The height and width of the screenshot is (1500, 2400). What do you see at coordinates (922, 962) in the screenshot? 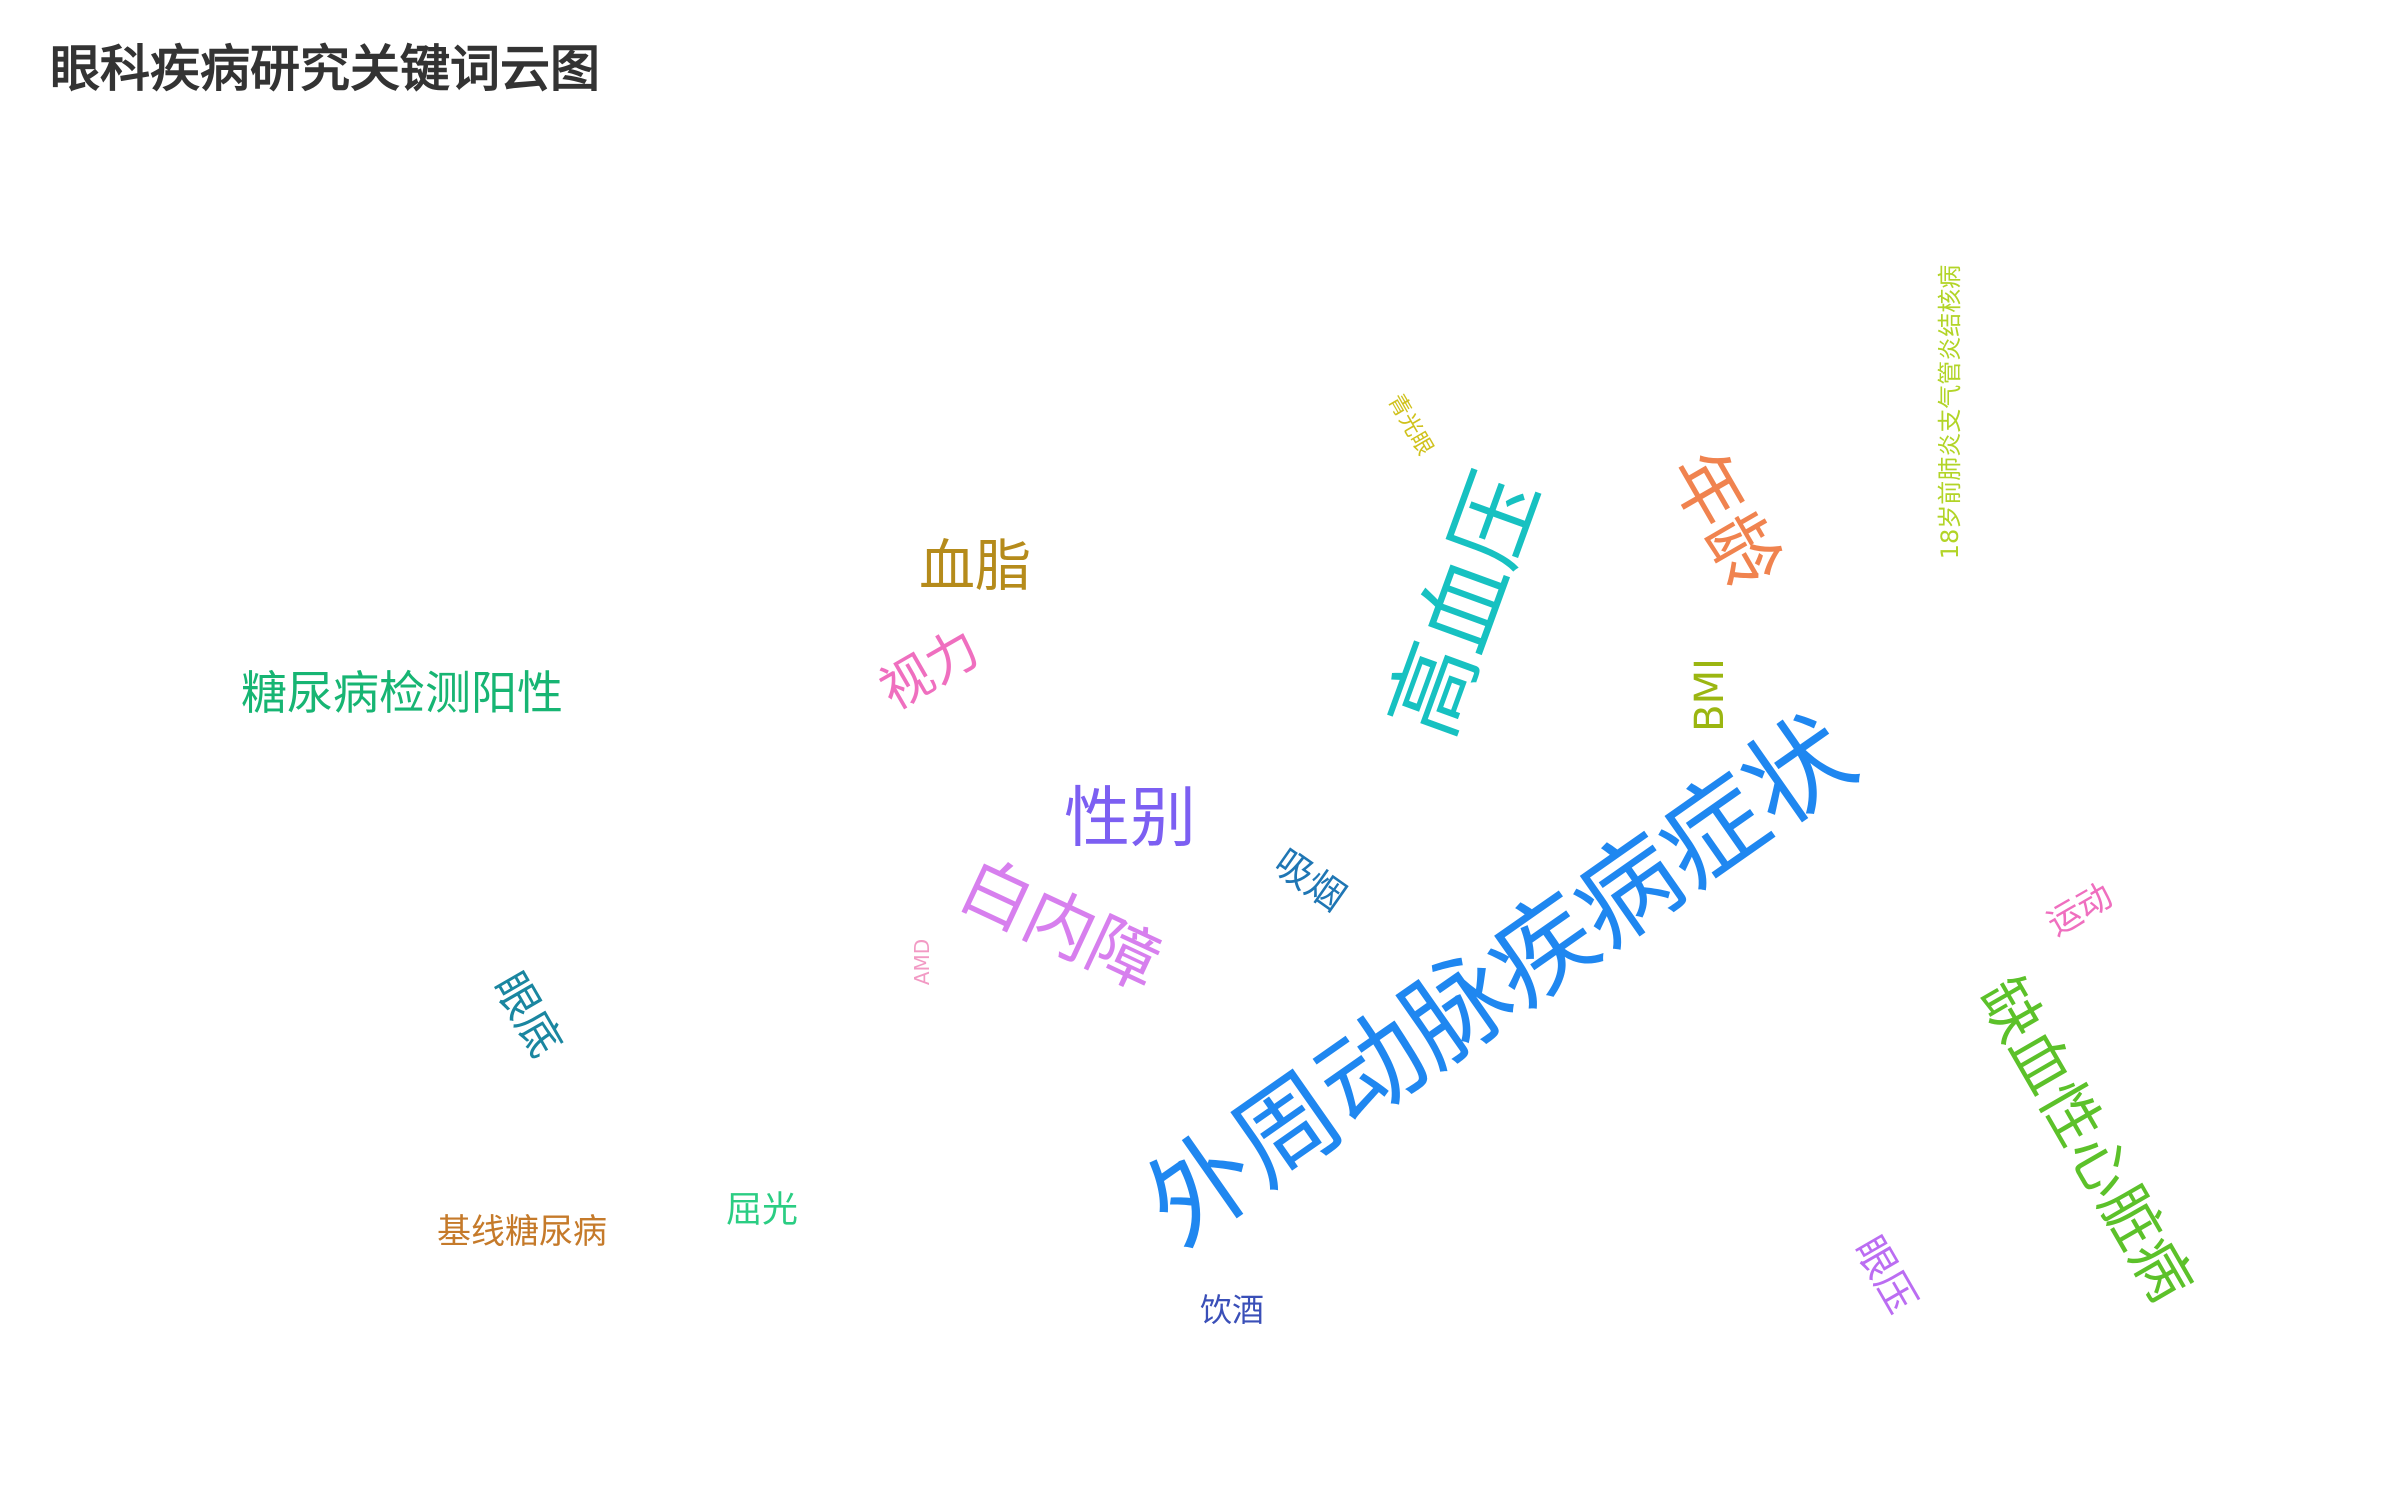
I see `cloud-word: AMD` at bounding box center [922, 962].